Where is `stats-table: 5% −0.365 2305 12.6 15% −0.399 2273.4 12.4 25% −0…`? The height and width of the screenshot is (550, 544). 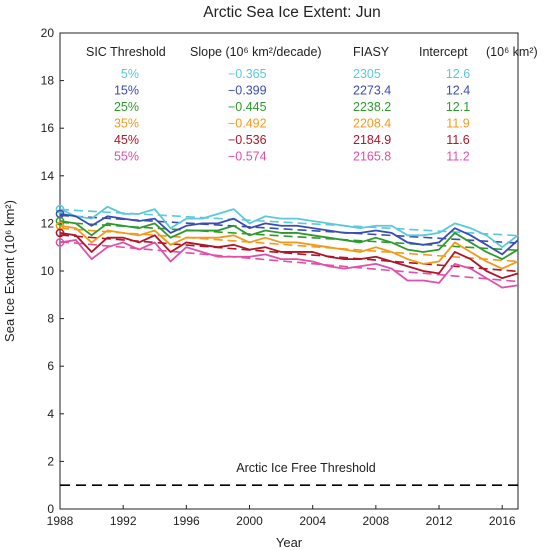
stats-table: 5% −0.365 2305 12.6 15% −0.399 2273.4 12.4 25% −0… is located at coordinates (292, 115).